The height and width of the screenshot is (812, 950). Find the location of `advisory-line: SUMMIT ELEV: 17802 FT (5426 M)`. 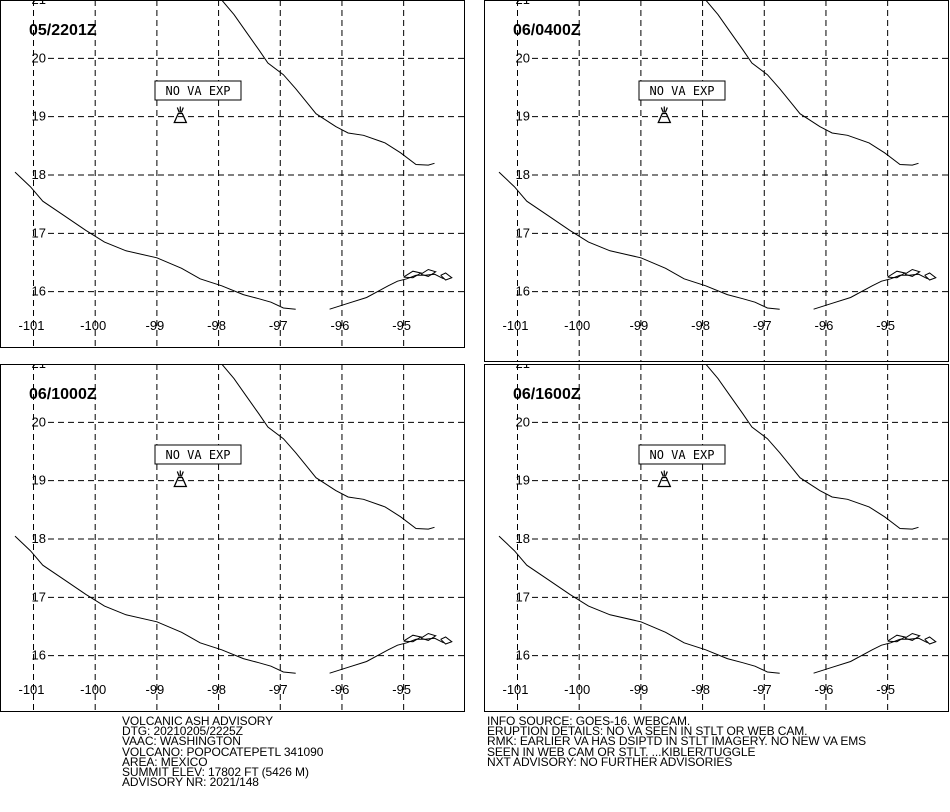

advisory-line: SUMMIT ELEV: 17802 FT (5426 M) is located at coordinates (215, 772).